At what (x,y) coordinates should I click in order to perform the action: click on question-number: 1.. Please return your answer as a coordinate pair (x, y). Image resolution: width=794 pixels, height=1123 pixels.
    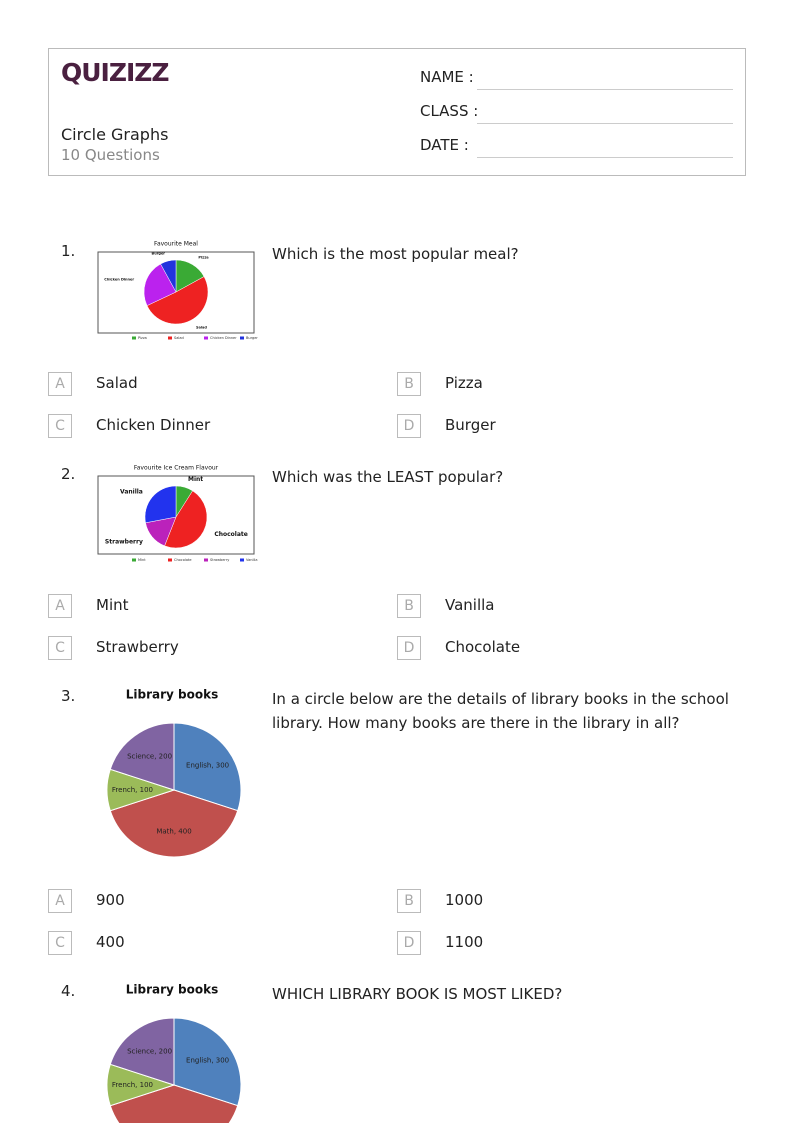
    Looking at the image, I should click on (68, 251).